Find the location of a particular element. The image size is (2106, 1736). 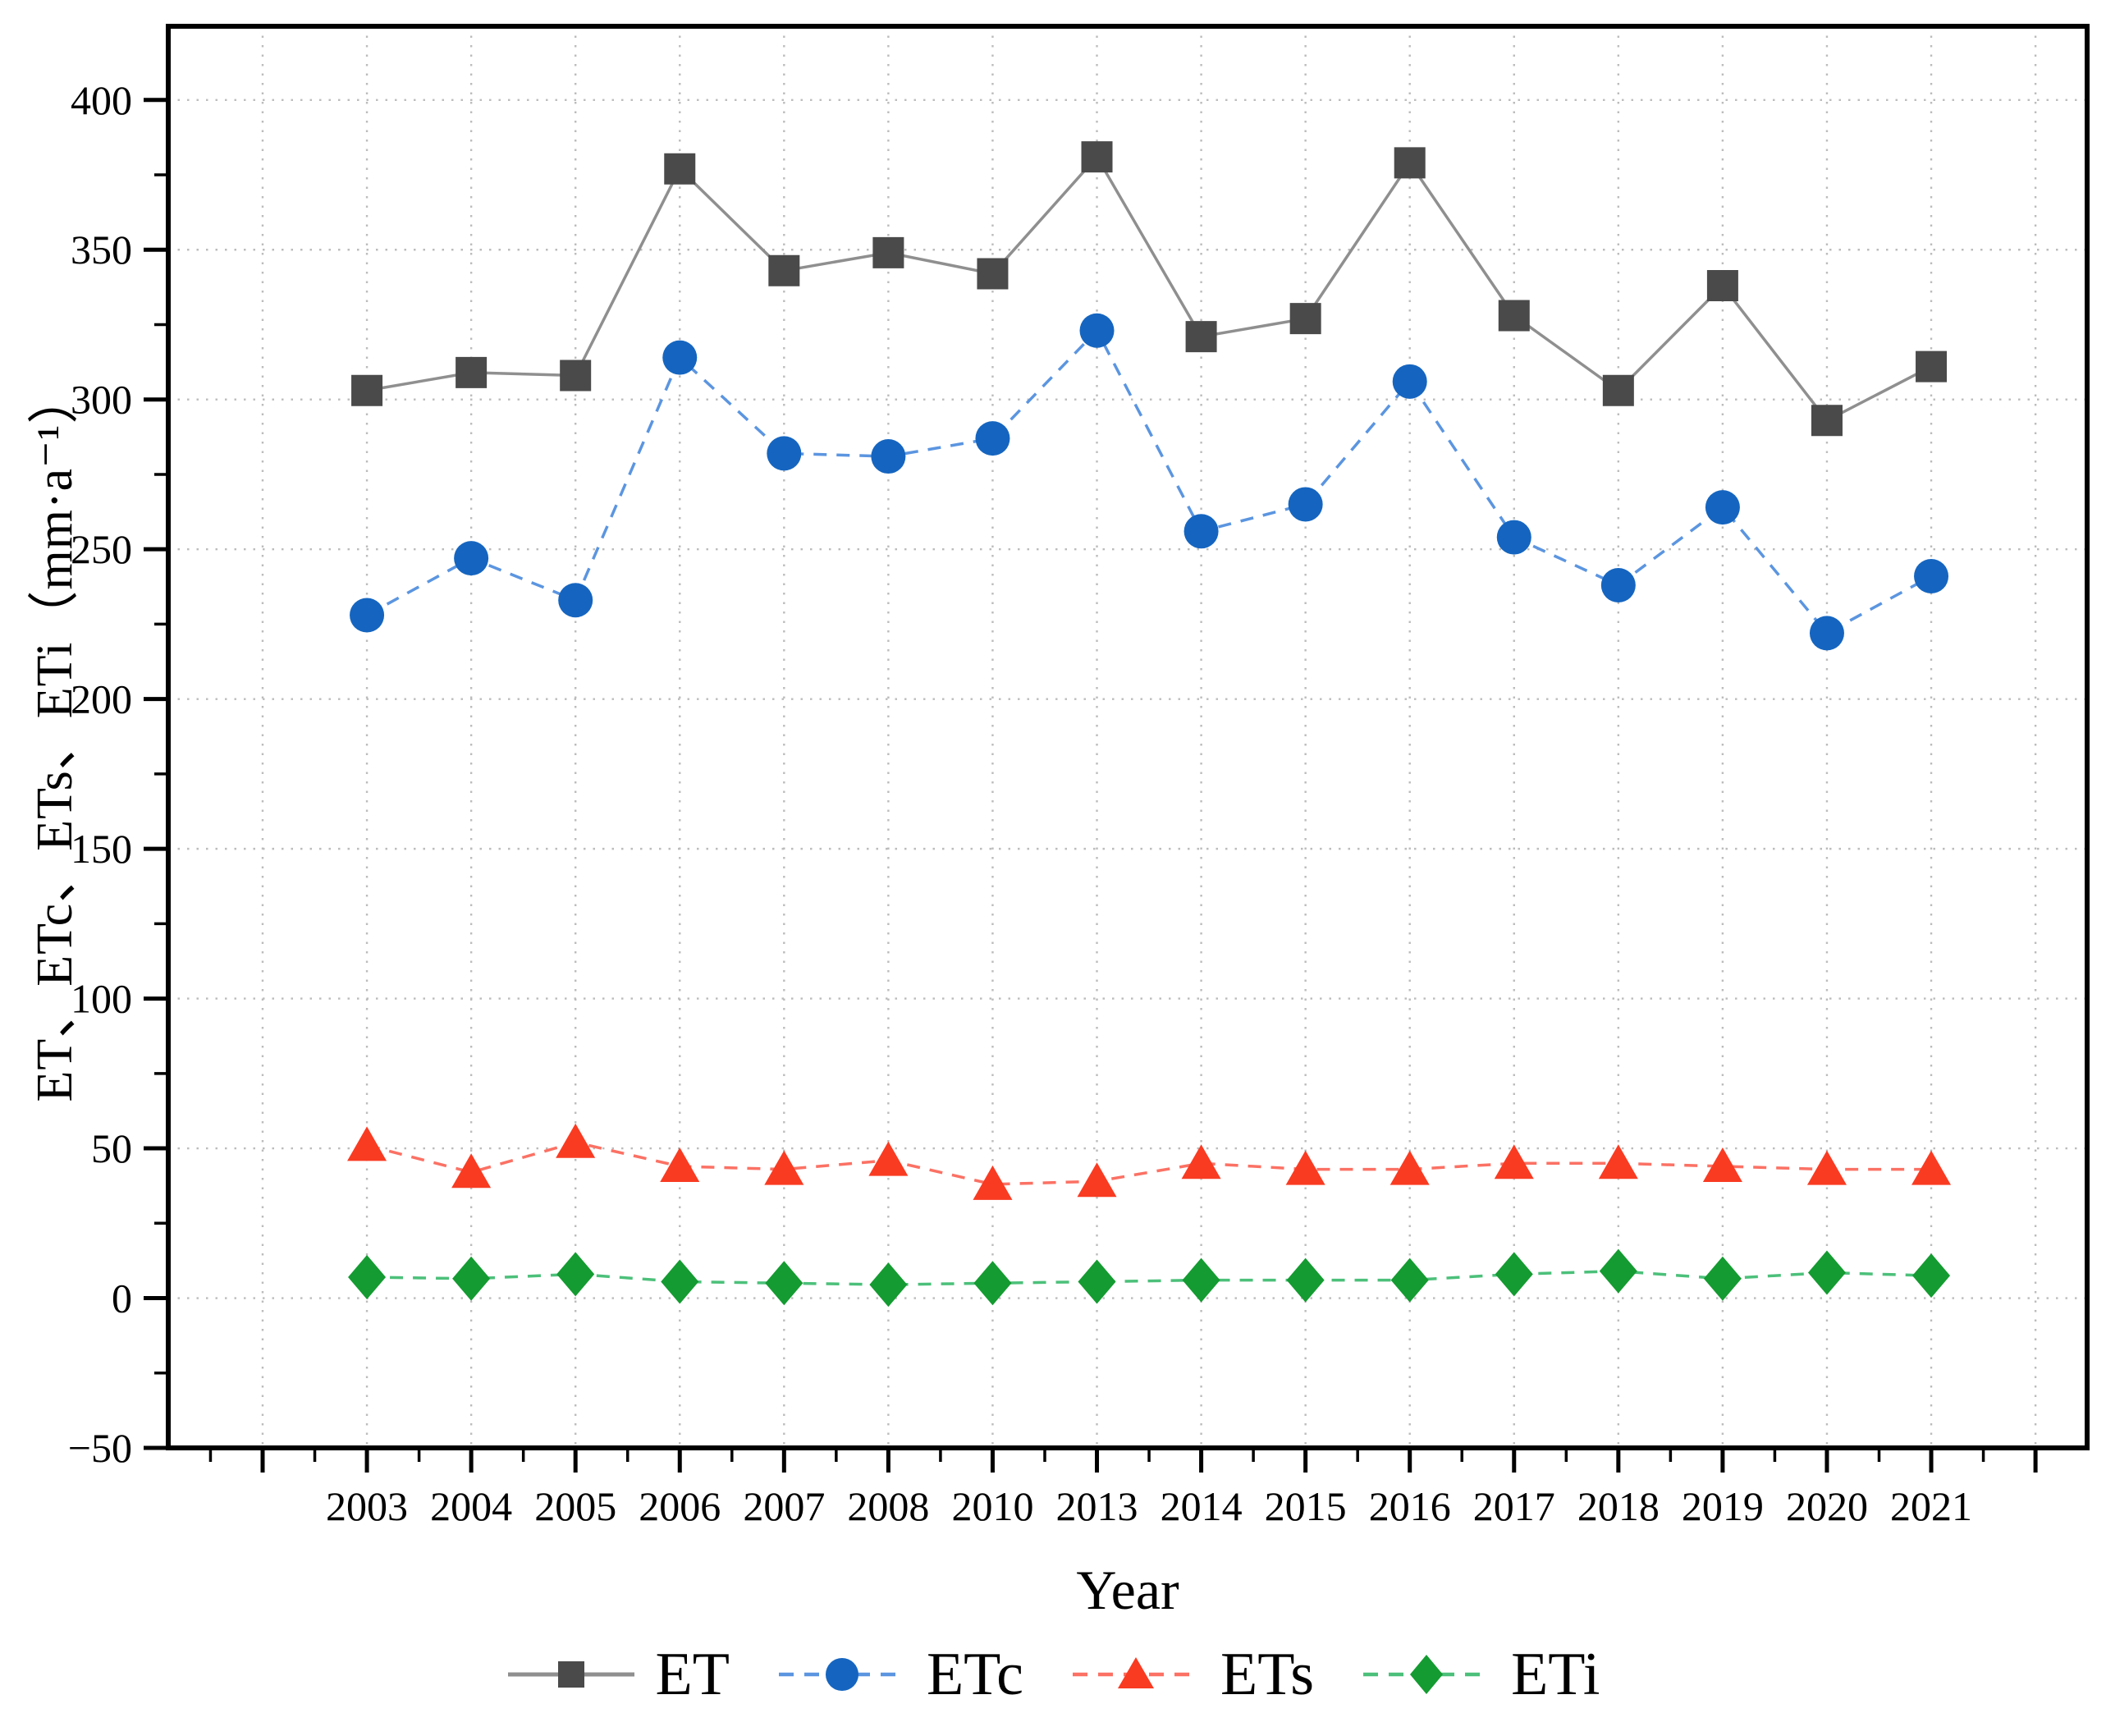

marker-ETs-2020 is located at coordinates (1826, 1167).